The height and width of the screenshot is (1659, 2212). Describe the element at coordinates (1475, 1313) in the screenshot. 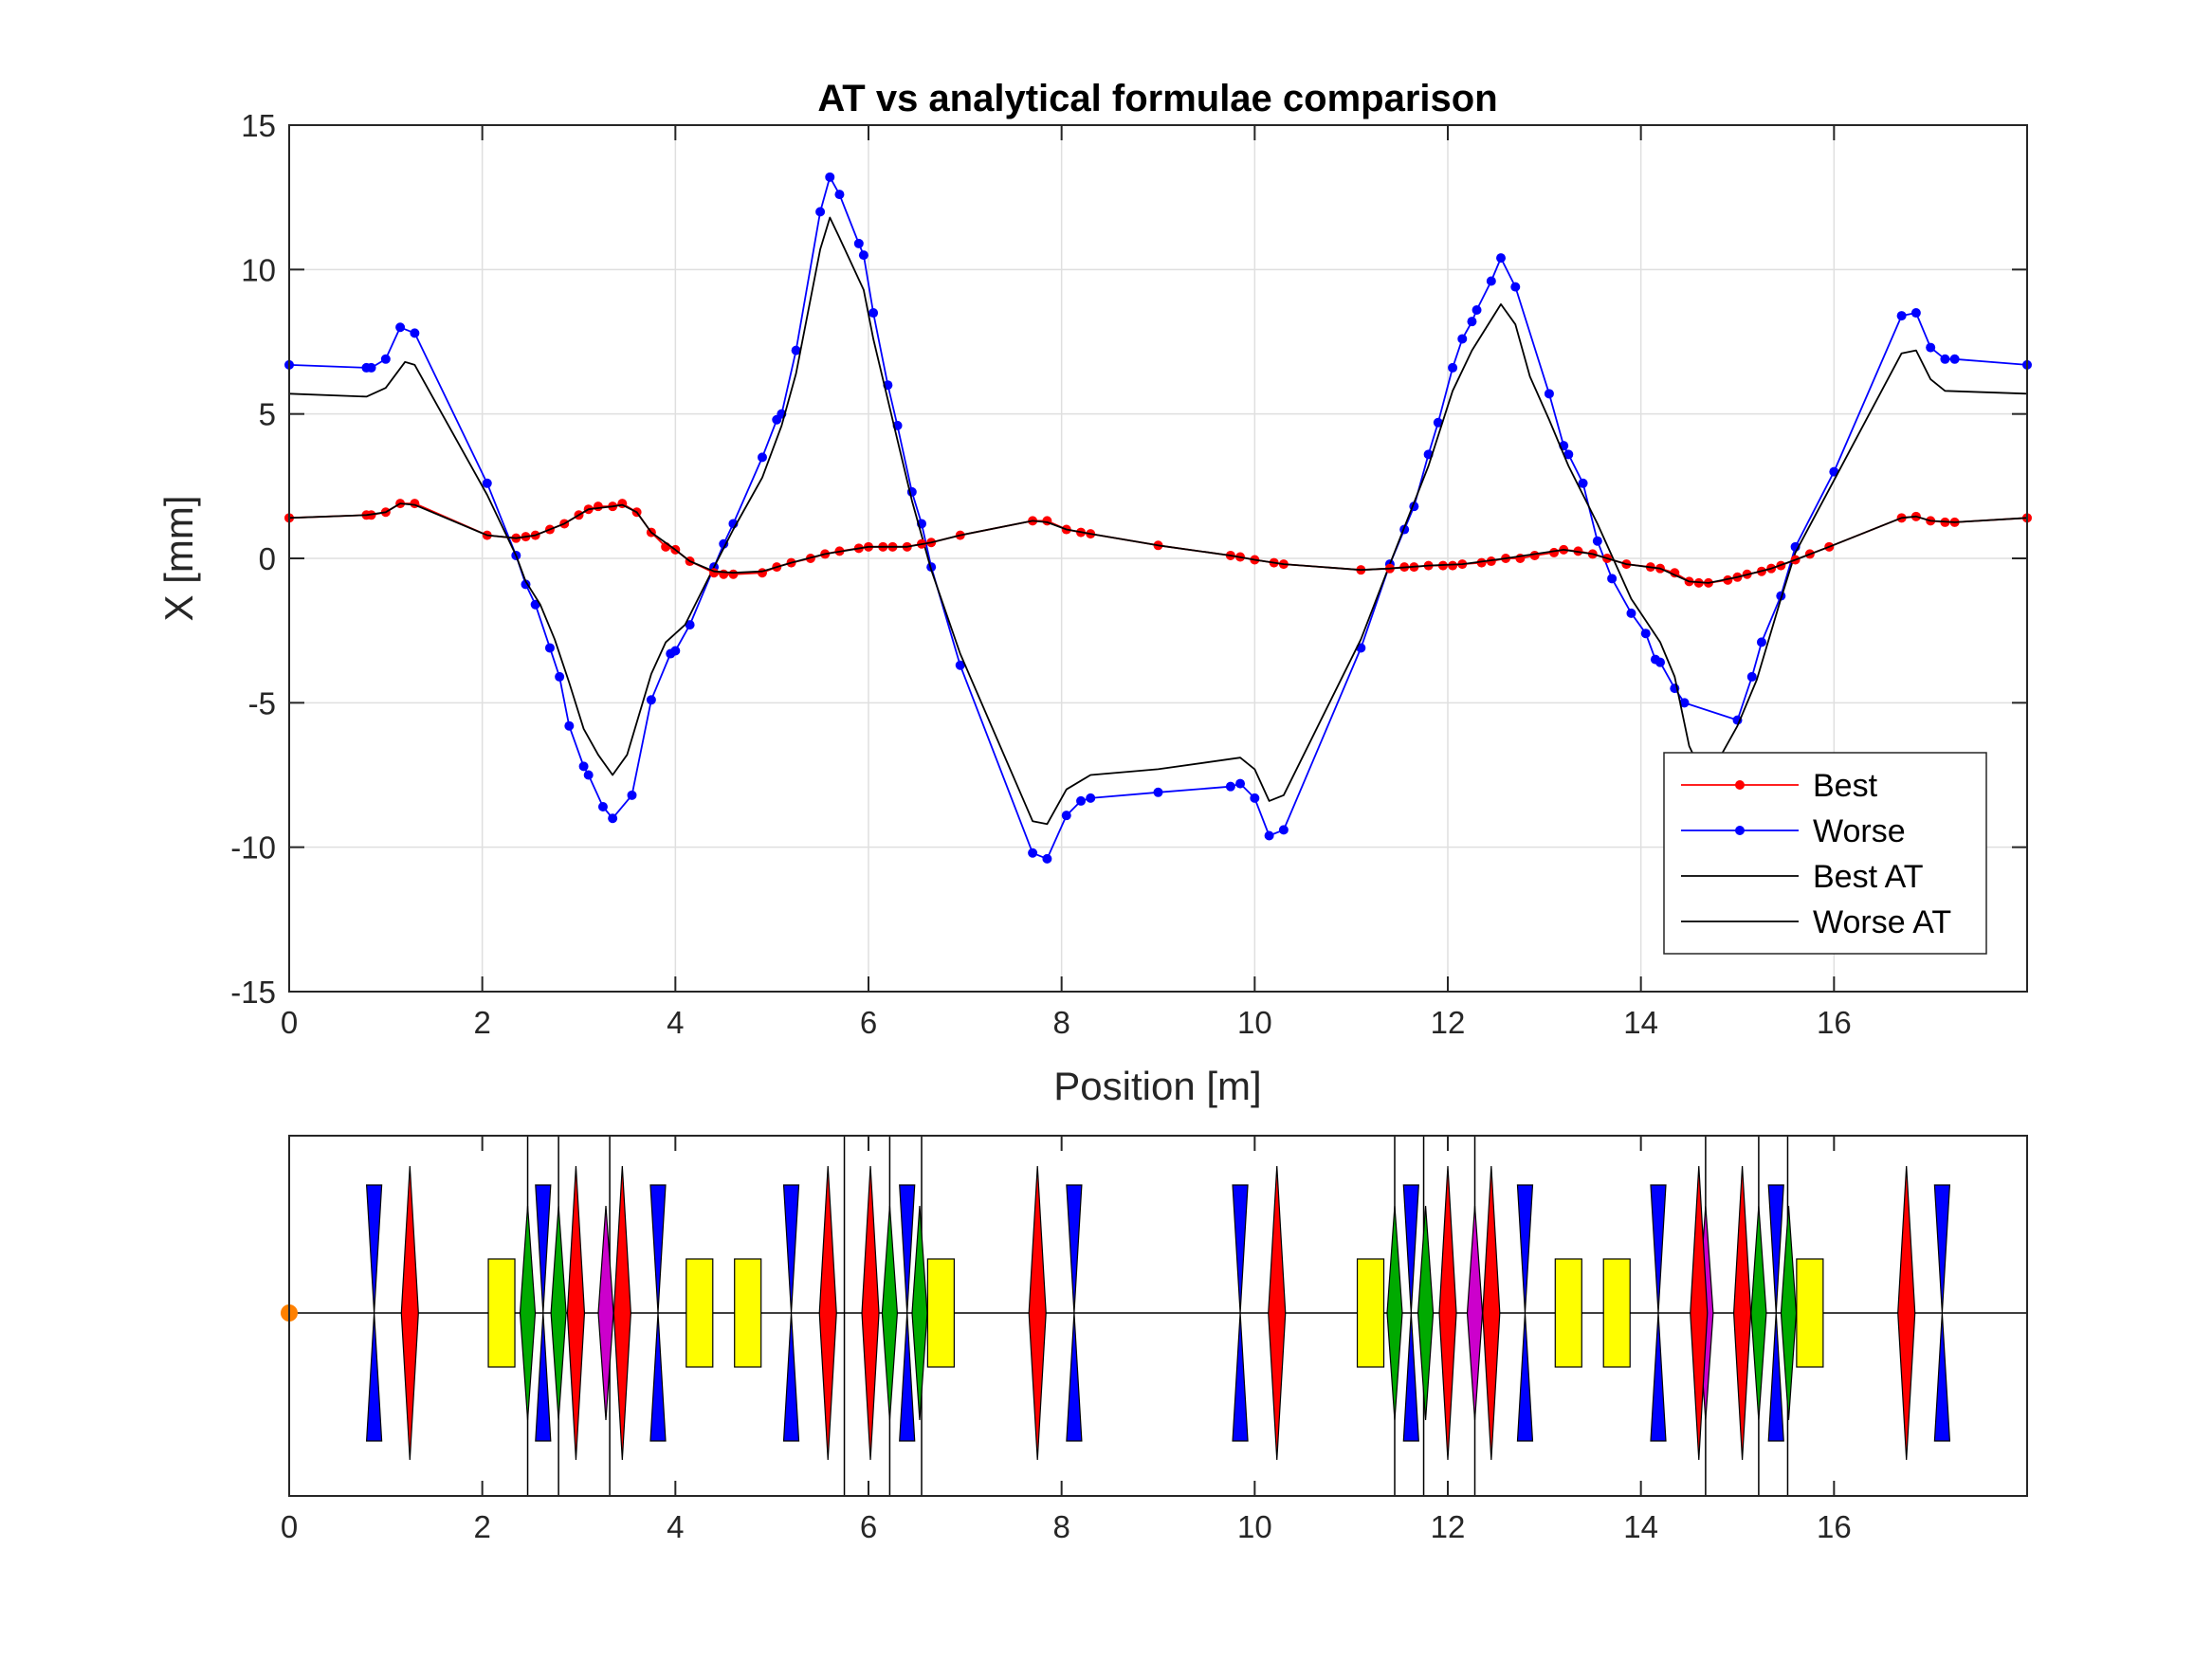

I see `octupole-element` at that location.